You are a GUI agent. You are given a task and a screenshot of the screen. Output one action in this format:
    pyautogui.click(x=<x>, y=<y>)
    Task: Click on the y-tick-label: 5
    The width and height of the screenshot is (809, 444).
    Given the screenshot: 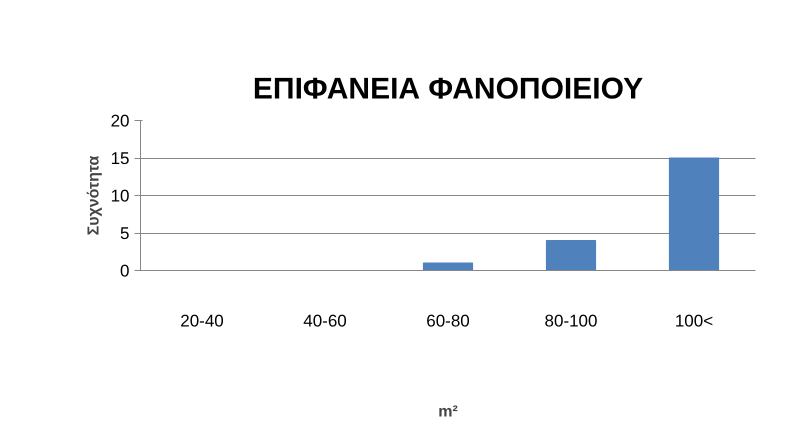 What is the action you would take?
    pyautogui.click(x=125, y=233)
    